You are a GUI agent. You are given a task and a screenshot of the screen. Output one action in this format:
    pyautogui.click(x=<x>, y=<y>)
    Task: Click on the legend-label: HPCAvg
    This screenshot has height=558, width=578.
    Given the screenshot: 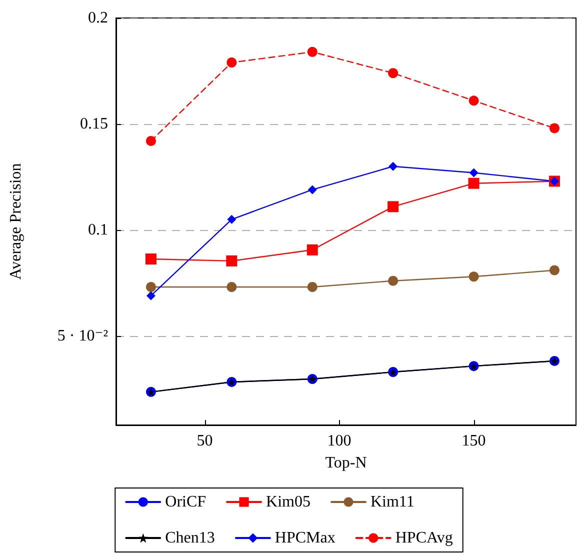 What is the action you would take?
    pyautogui.click(x=424, y=538)
    